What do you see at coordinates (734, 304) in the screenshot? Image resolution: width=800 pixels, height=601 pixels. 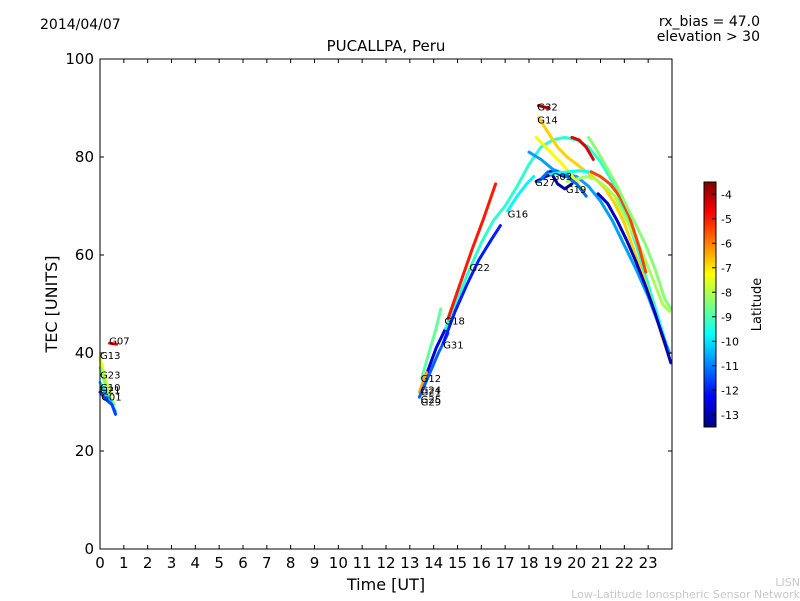 I see `colorbar: -13 -12 -11 -10 -9 -8 -7 -6 -5 -4 Latitude` at bounding box center [734, 304].